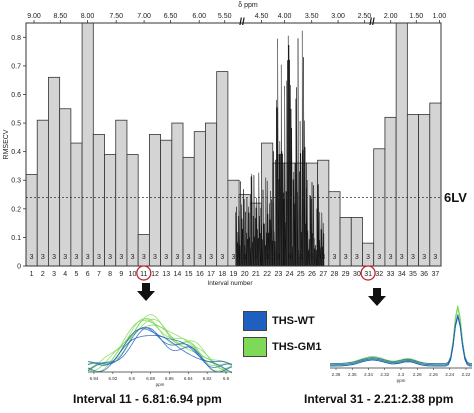 The image size is (474, 413). Describe the element at coordinates (402, 274) in the screenshot. I see `x-tick-label-34: 34` at that location.